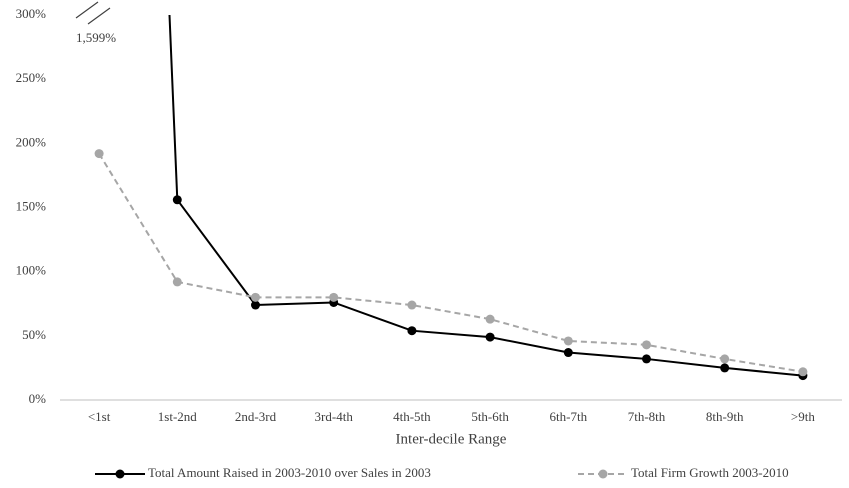 The width and height of the screenshot is (849, 488). I want to click on y-tick-label: 150%, so click(31, 205).